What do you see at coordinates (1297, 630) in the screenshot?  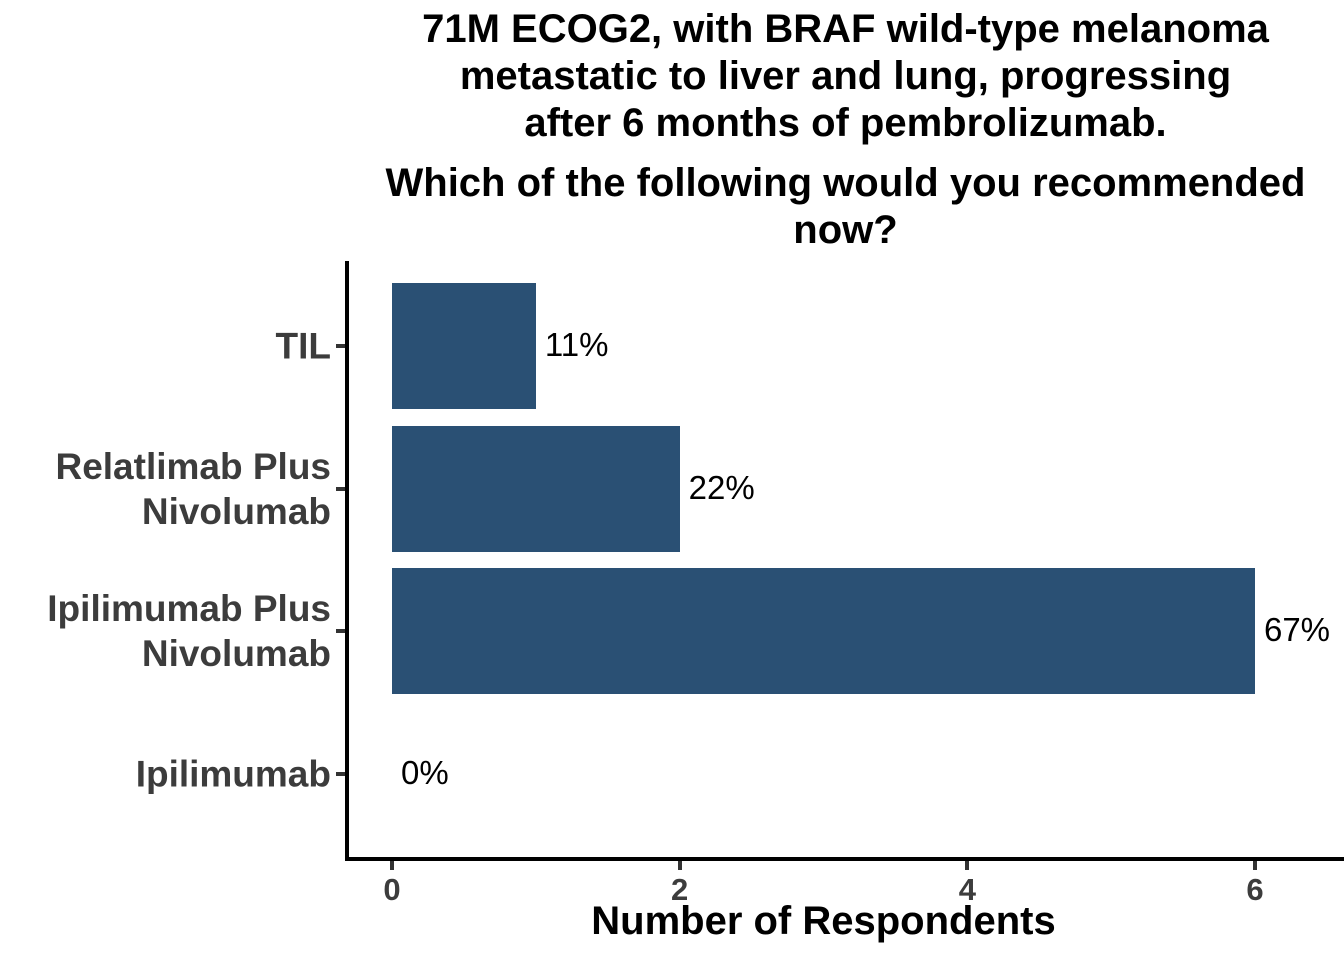 I see `bar-value-label-3: 67%` at bounding box center [1297, 630].